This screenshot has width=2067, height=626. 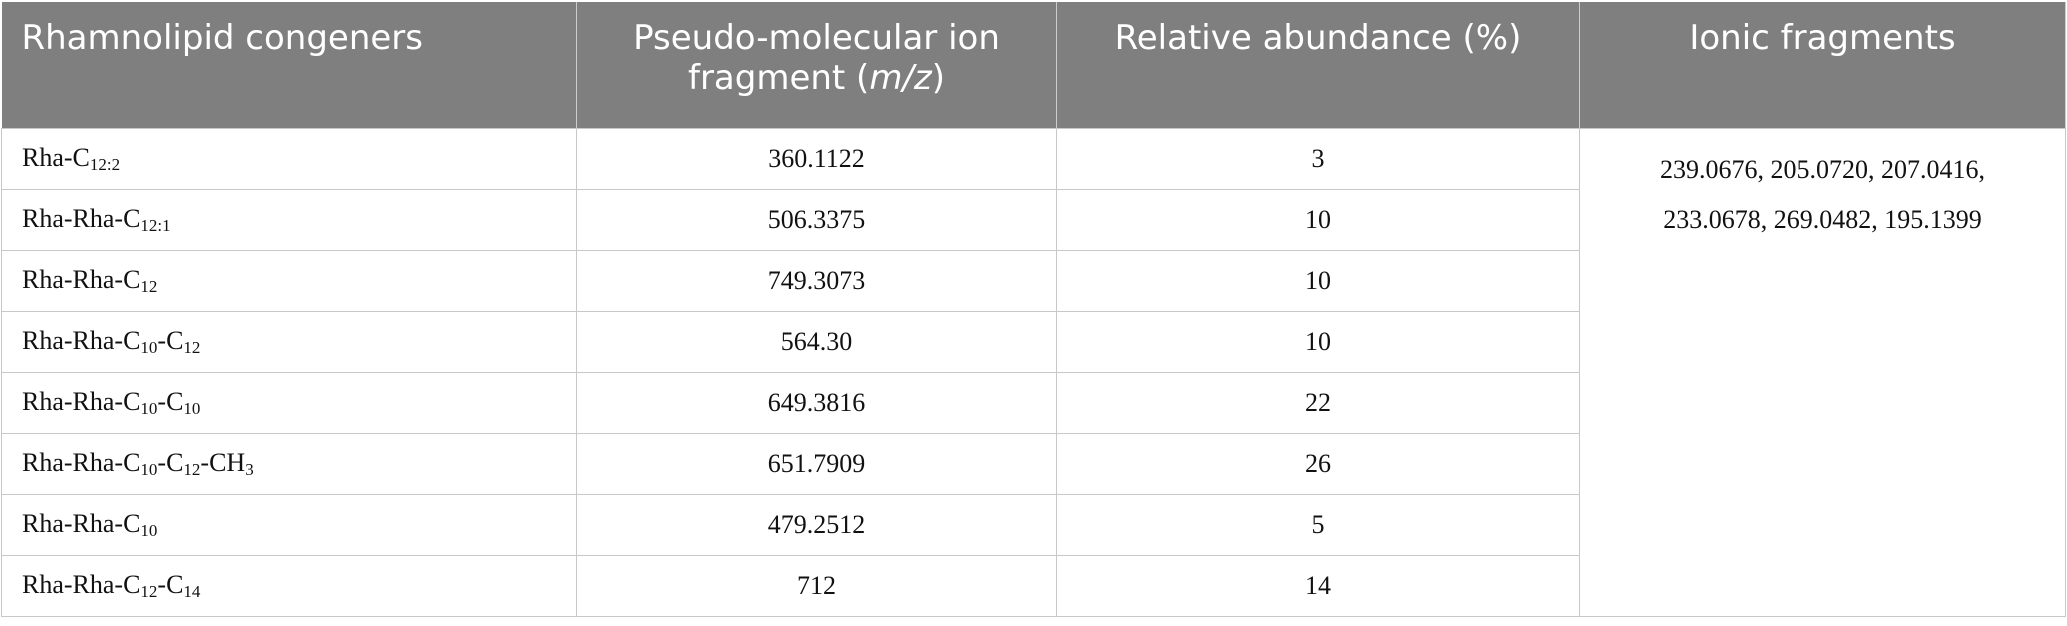 I want to click on subscript: 3, so click(x=249, y=469).